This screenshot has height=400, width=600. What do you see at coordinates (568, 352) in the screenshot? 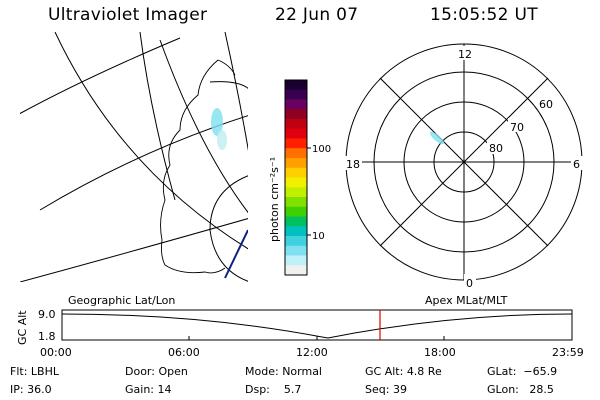
I see `time-tick-label: 23:59` at bounding box center [568, 352].